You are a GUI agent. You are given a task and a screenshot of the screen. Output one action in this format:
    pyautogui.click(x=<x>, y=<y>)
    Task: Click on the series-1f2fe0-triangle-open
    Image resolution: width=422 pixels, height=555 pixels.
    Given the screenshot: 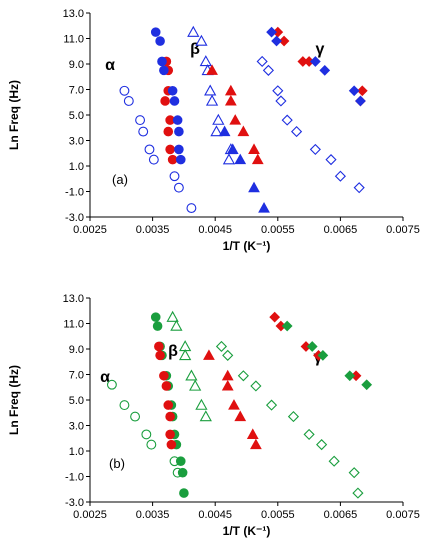 What is the action you would take?
    pyautogui.click(x=212, y=95)
    